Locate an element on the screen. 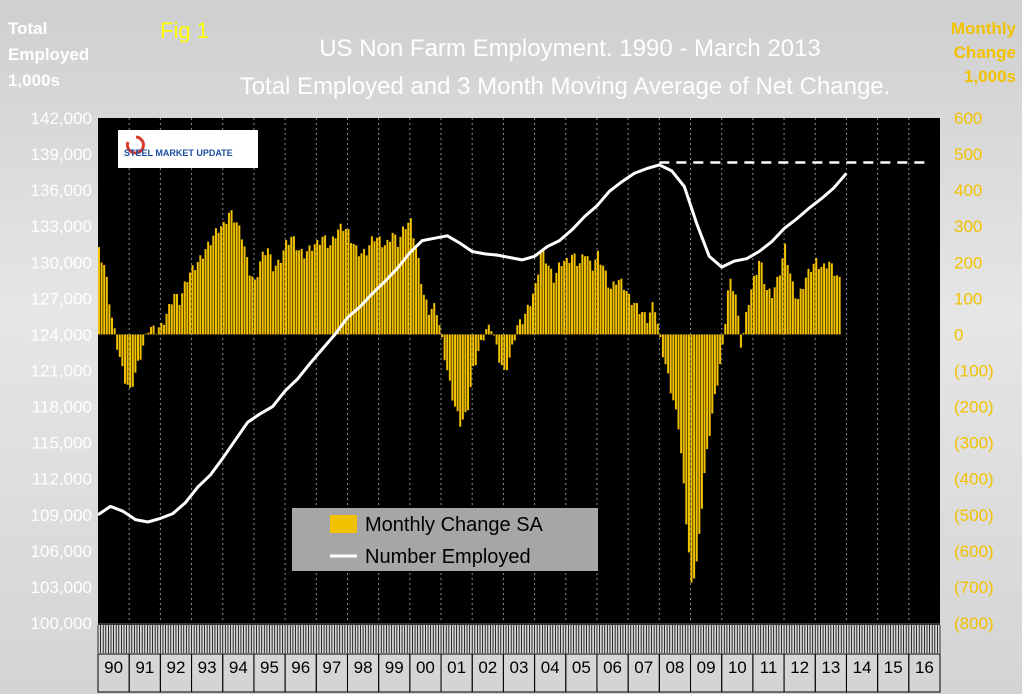 The image size is (1022, 694). y-left-tick-3: 109,000 is located at coordinates (61, 515).